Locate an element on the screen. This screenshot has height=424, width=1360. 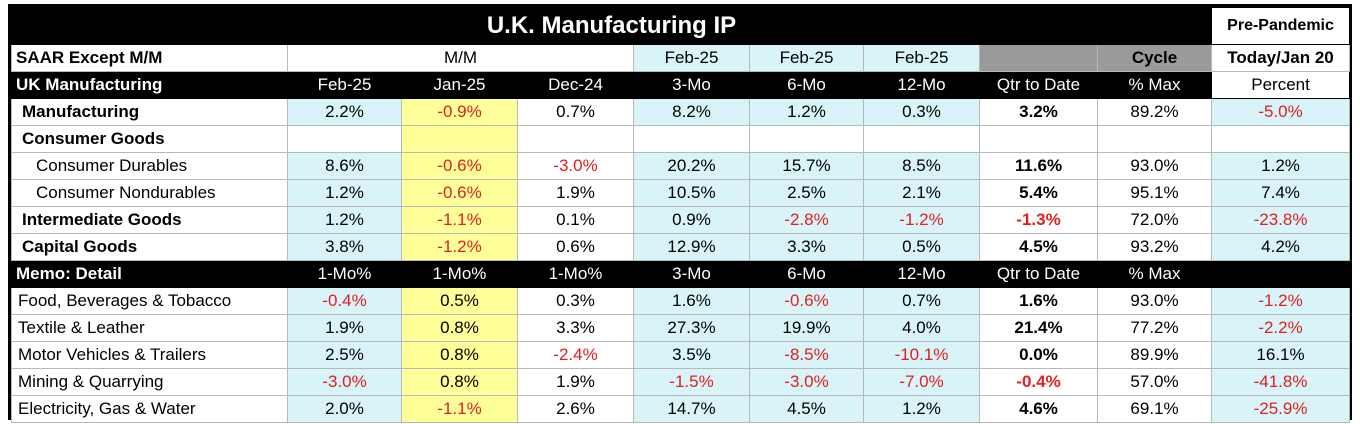
value-cell: -1.5% is located at coordinates (691, 382).